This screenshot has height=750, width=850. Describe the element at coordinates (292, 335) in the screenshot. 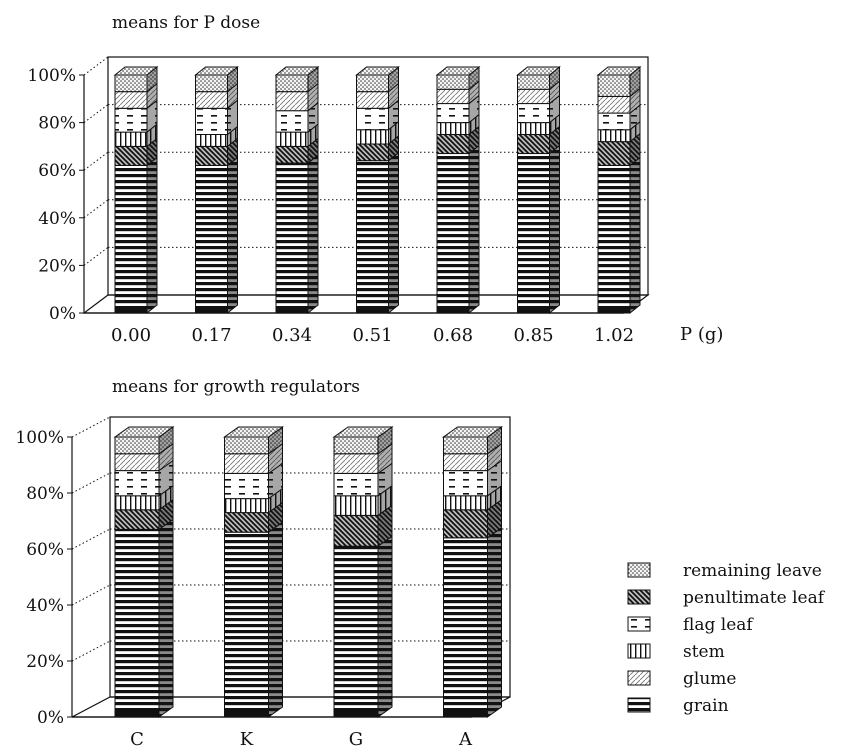

I see `x-tick-label: 0.34` at that location.